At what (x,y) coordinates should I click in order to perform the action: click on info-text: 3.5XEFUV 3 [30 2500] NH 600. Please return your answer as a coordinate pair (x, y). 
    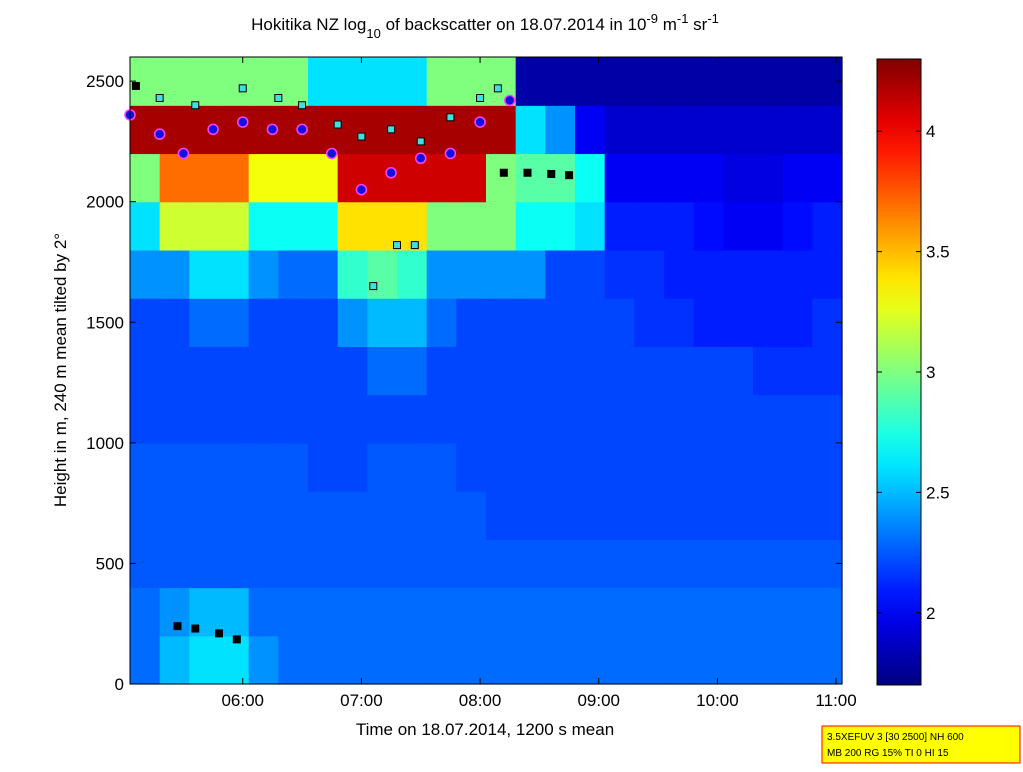
    Looking at the image, I should click on (895, 737).